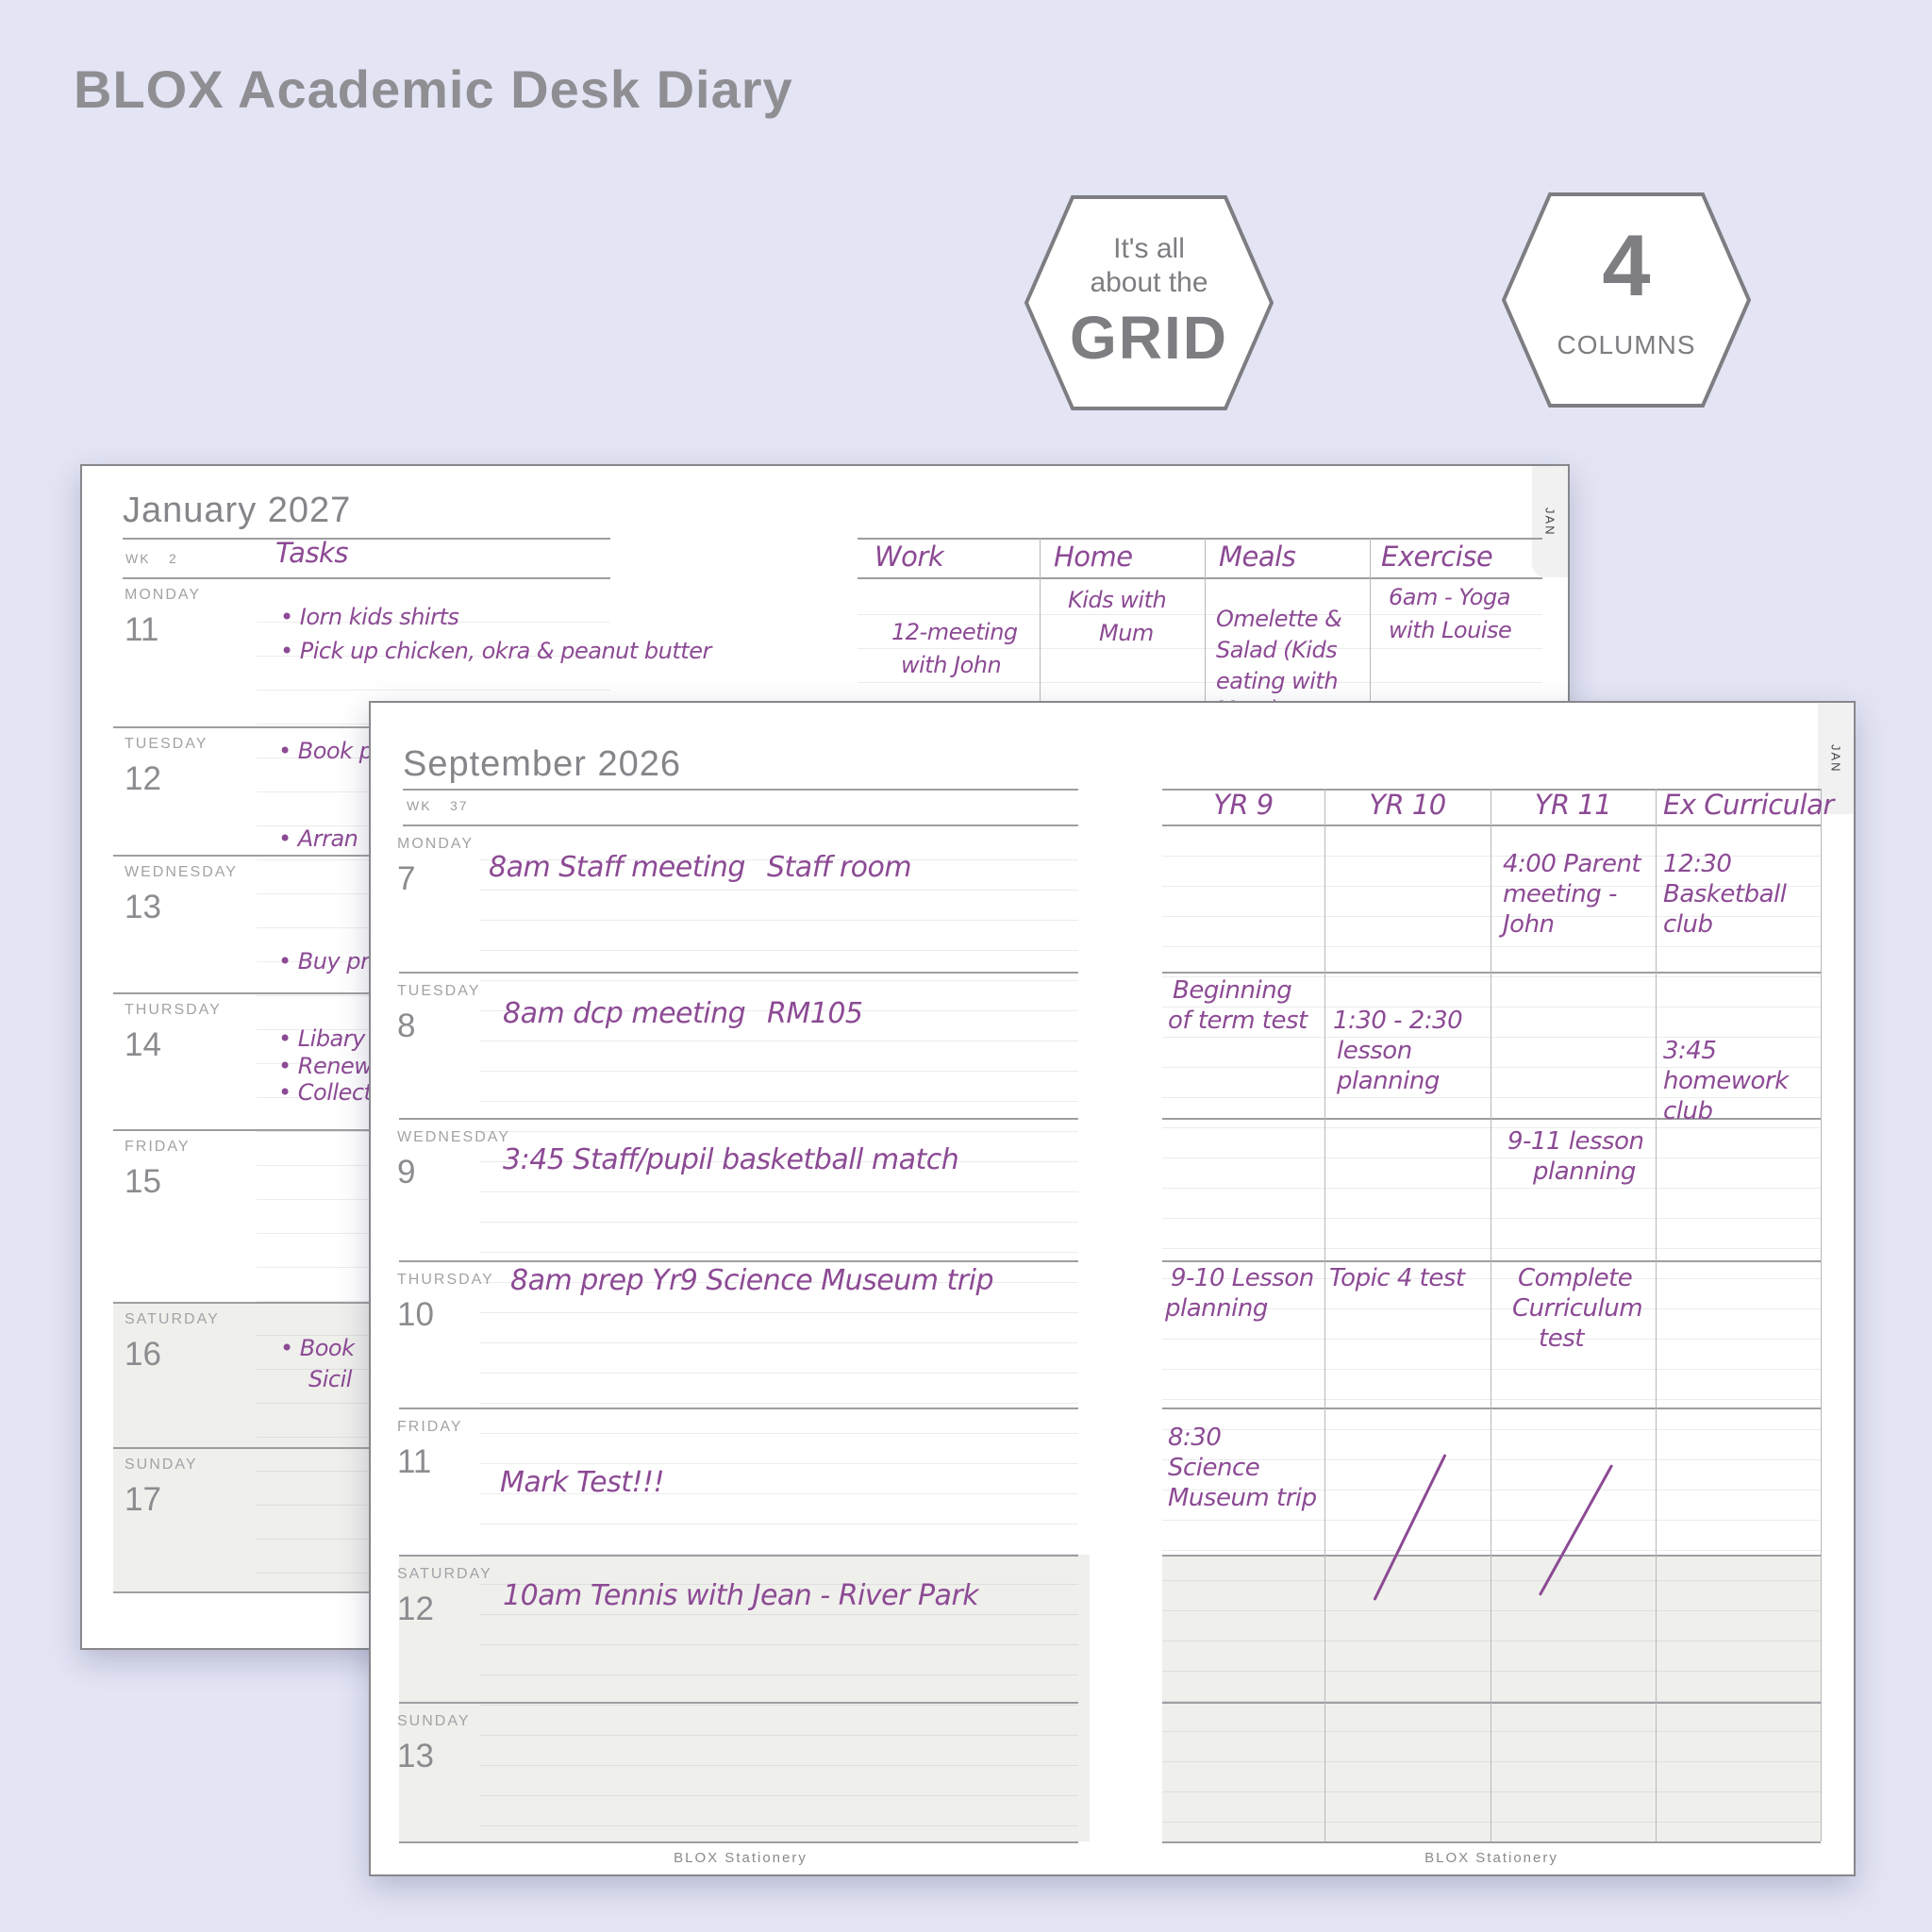 This screenshot has width=1932, height=1932. Describe the element at coordinates (1550, 522) in the screenshot. I see `jan-month-tab: JAN` at that location.